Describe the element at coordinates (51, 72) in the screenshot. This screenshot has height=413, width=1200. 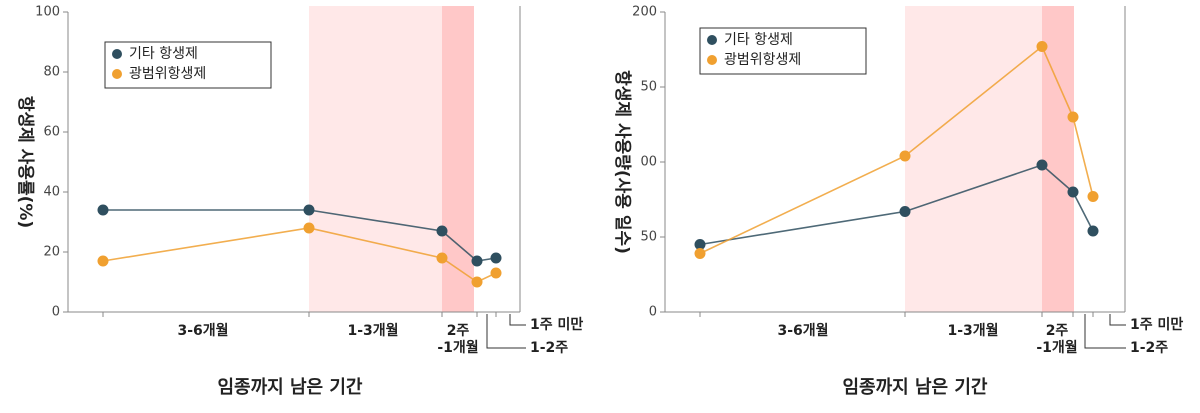
I see `y-tick-label: 80` at that location.